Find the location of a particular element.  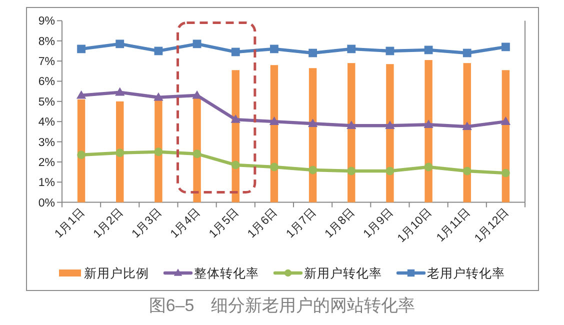

legend-label: 老用户转化率 is located at coordinates (466, 273).